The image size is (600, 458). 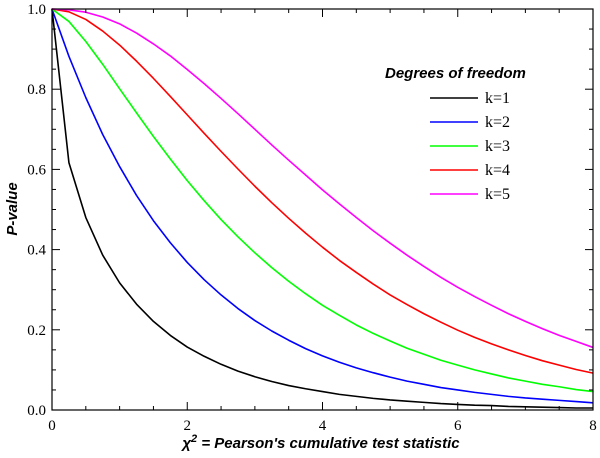 What do you see at coordinates (497, 194) in the screenshot?
I see `legend-label-k5: k=5` at bounding box center [497, 194].